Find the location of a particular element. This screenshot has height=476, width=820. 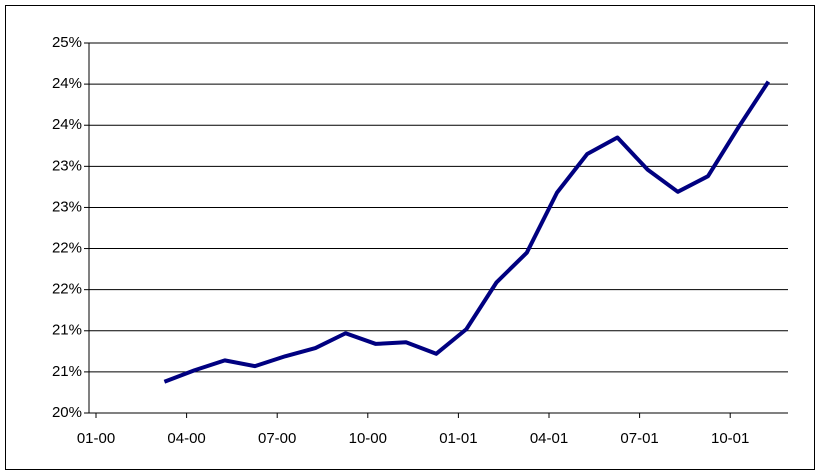

x-tick-label: 10-01 is located at coordinates (730, 438).